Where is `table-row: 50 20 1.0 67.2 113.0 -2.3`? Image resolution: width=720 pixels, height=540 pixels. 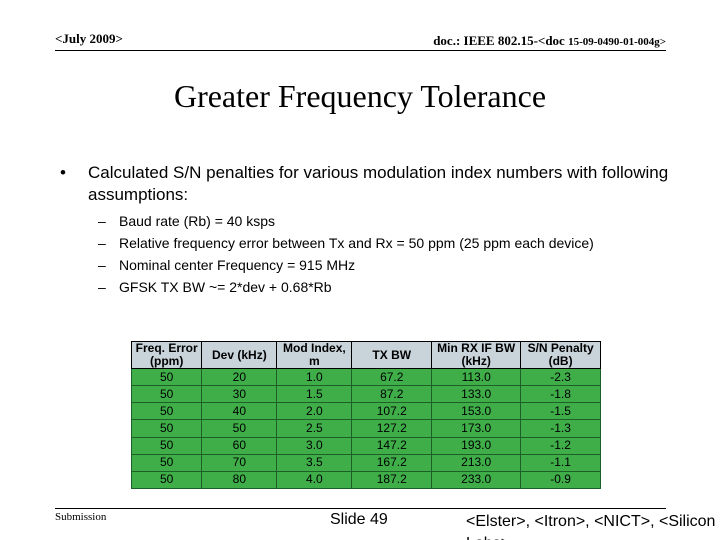 table-row: 50 20 1.0 67.2 113.0 -2.3 is located at coordinates (365, 377).